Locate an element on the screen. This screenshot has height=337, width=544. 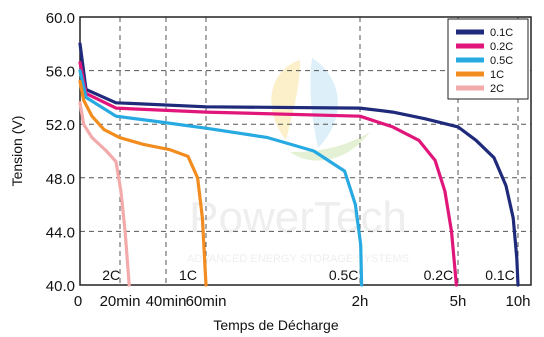
watermark-text: PowerTech is located at coordinates (298, 217).